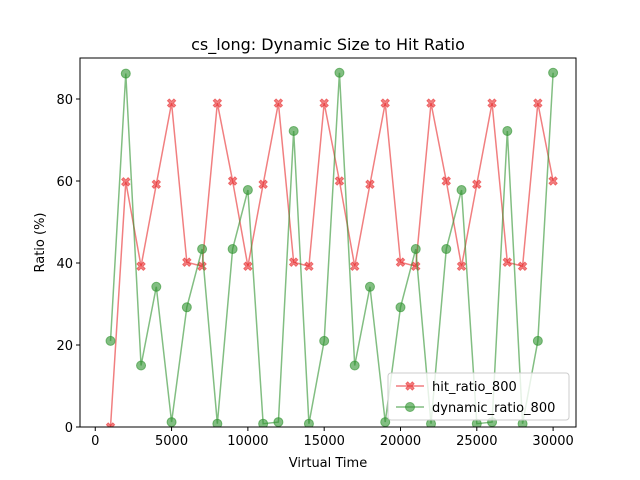 The image size is (640, 480). I want to click on x-axis-title: Virtual Time, so click(328, 463).